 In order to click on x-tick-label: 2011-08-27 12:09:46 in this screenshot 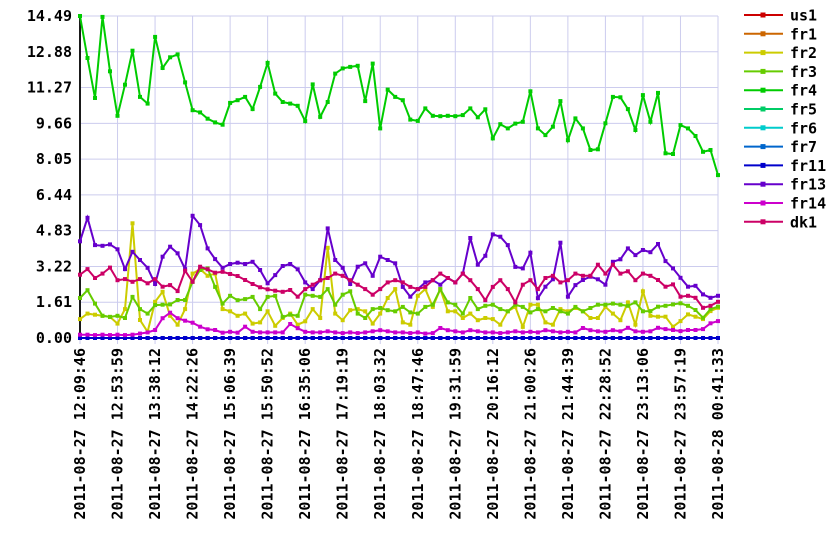, I will do `click(80, 434)`.